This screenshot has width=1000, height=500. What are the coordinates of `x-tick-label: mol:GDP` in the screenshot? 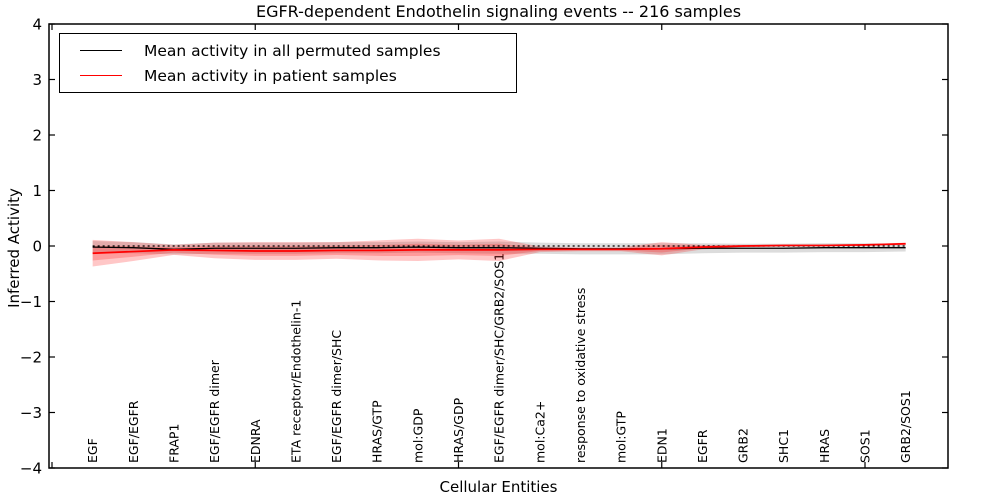 It's located at (417, 435).